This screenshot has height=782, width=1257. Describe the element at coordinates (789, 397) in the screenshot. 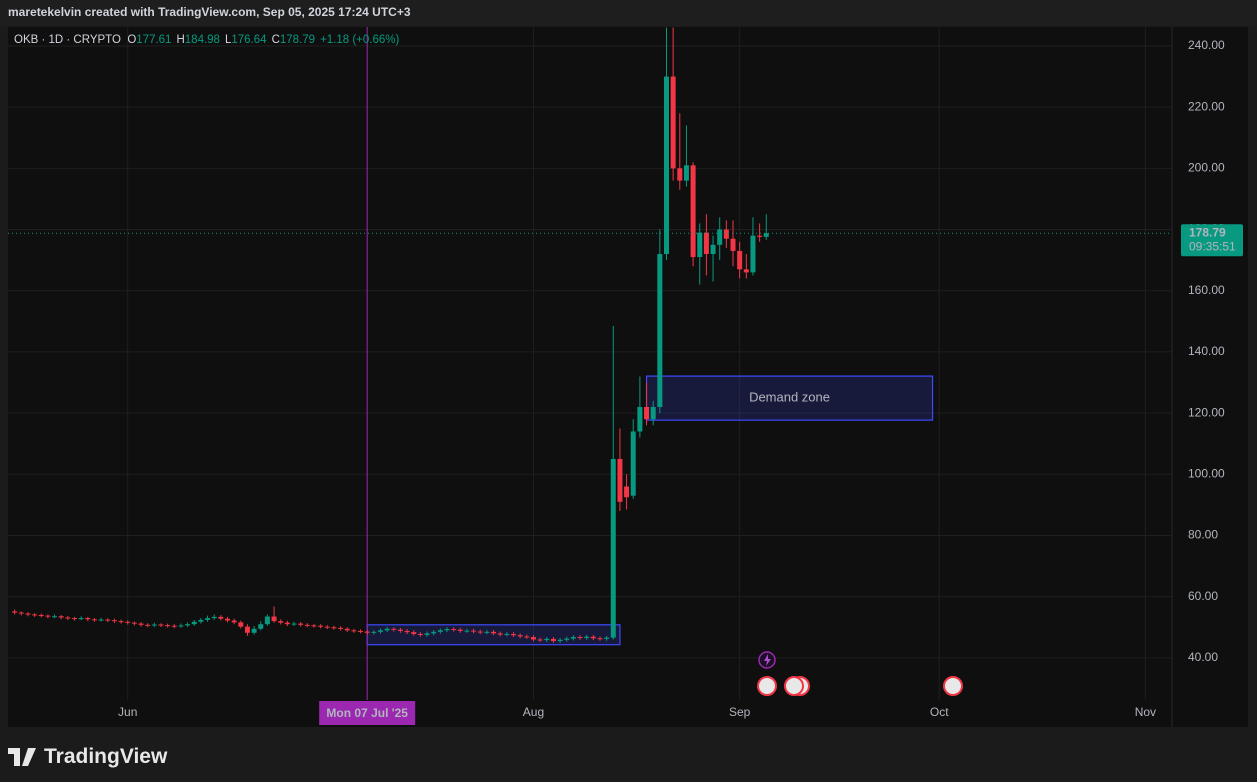

I see `zone-label: Demand zone` at that location.